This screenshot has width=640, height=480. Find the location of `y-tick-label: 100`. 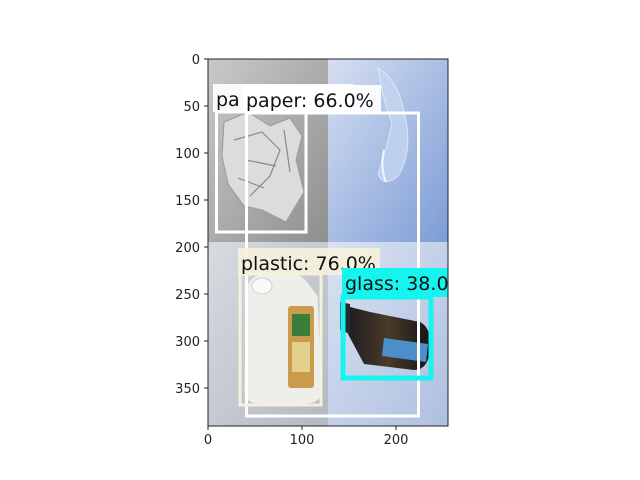

y-tick-label: 100 is located at coordinates (187, 154).